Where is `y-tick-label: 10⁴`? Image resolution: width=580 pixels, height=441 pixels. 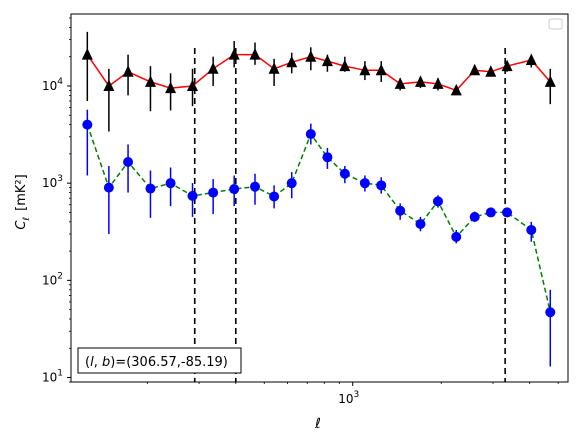 y-tick-label: 10⁴ is located at coordinates (52, 85).